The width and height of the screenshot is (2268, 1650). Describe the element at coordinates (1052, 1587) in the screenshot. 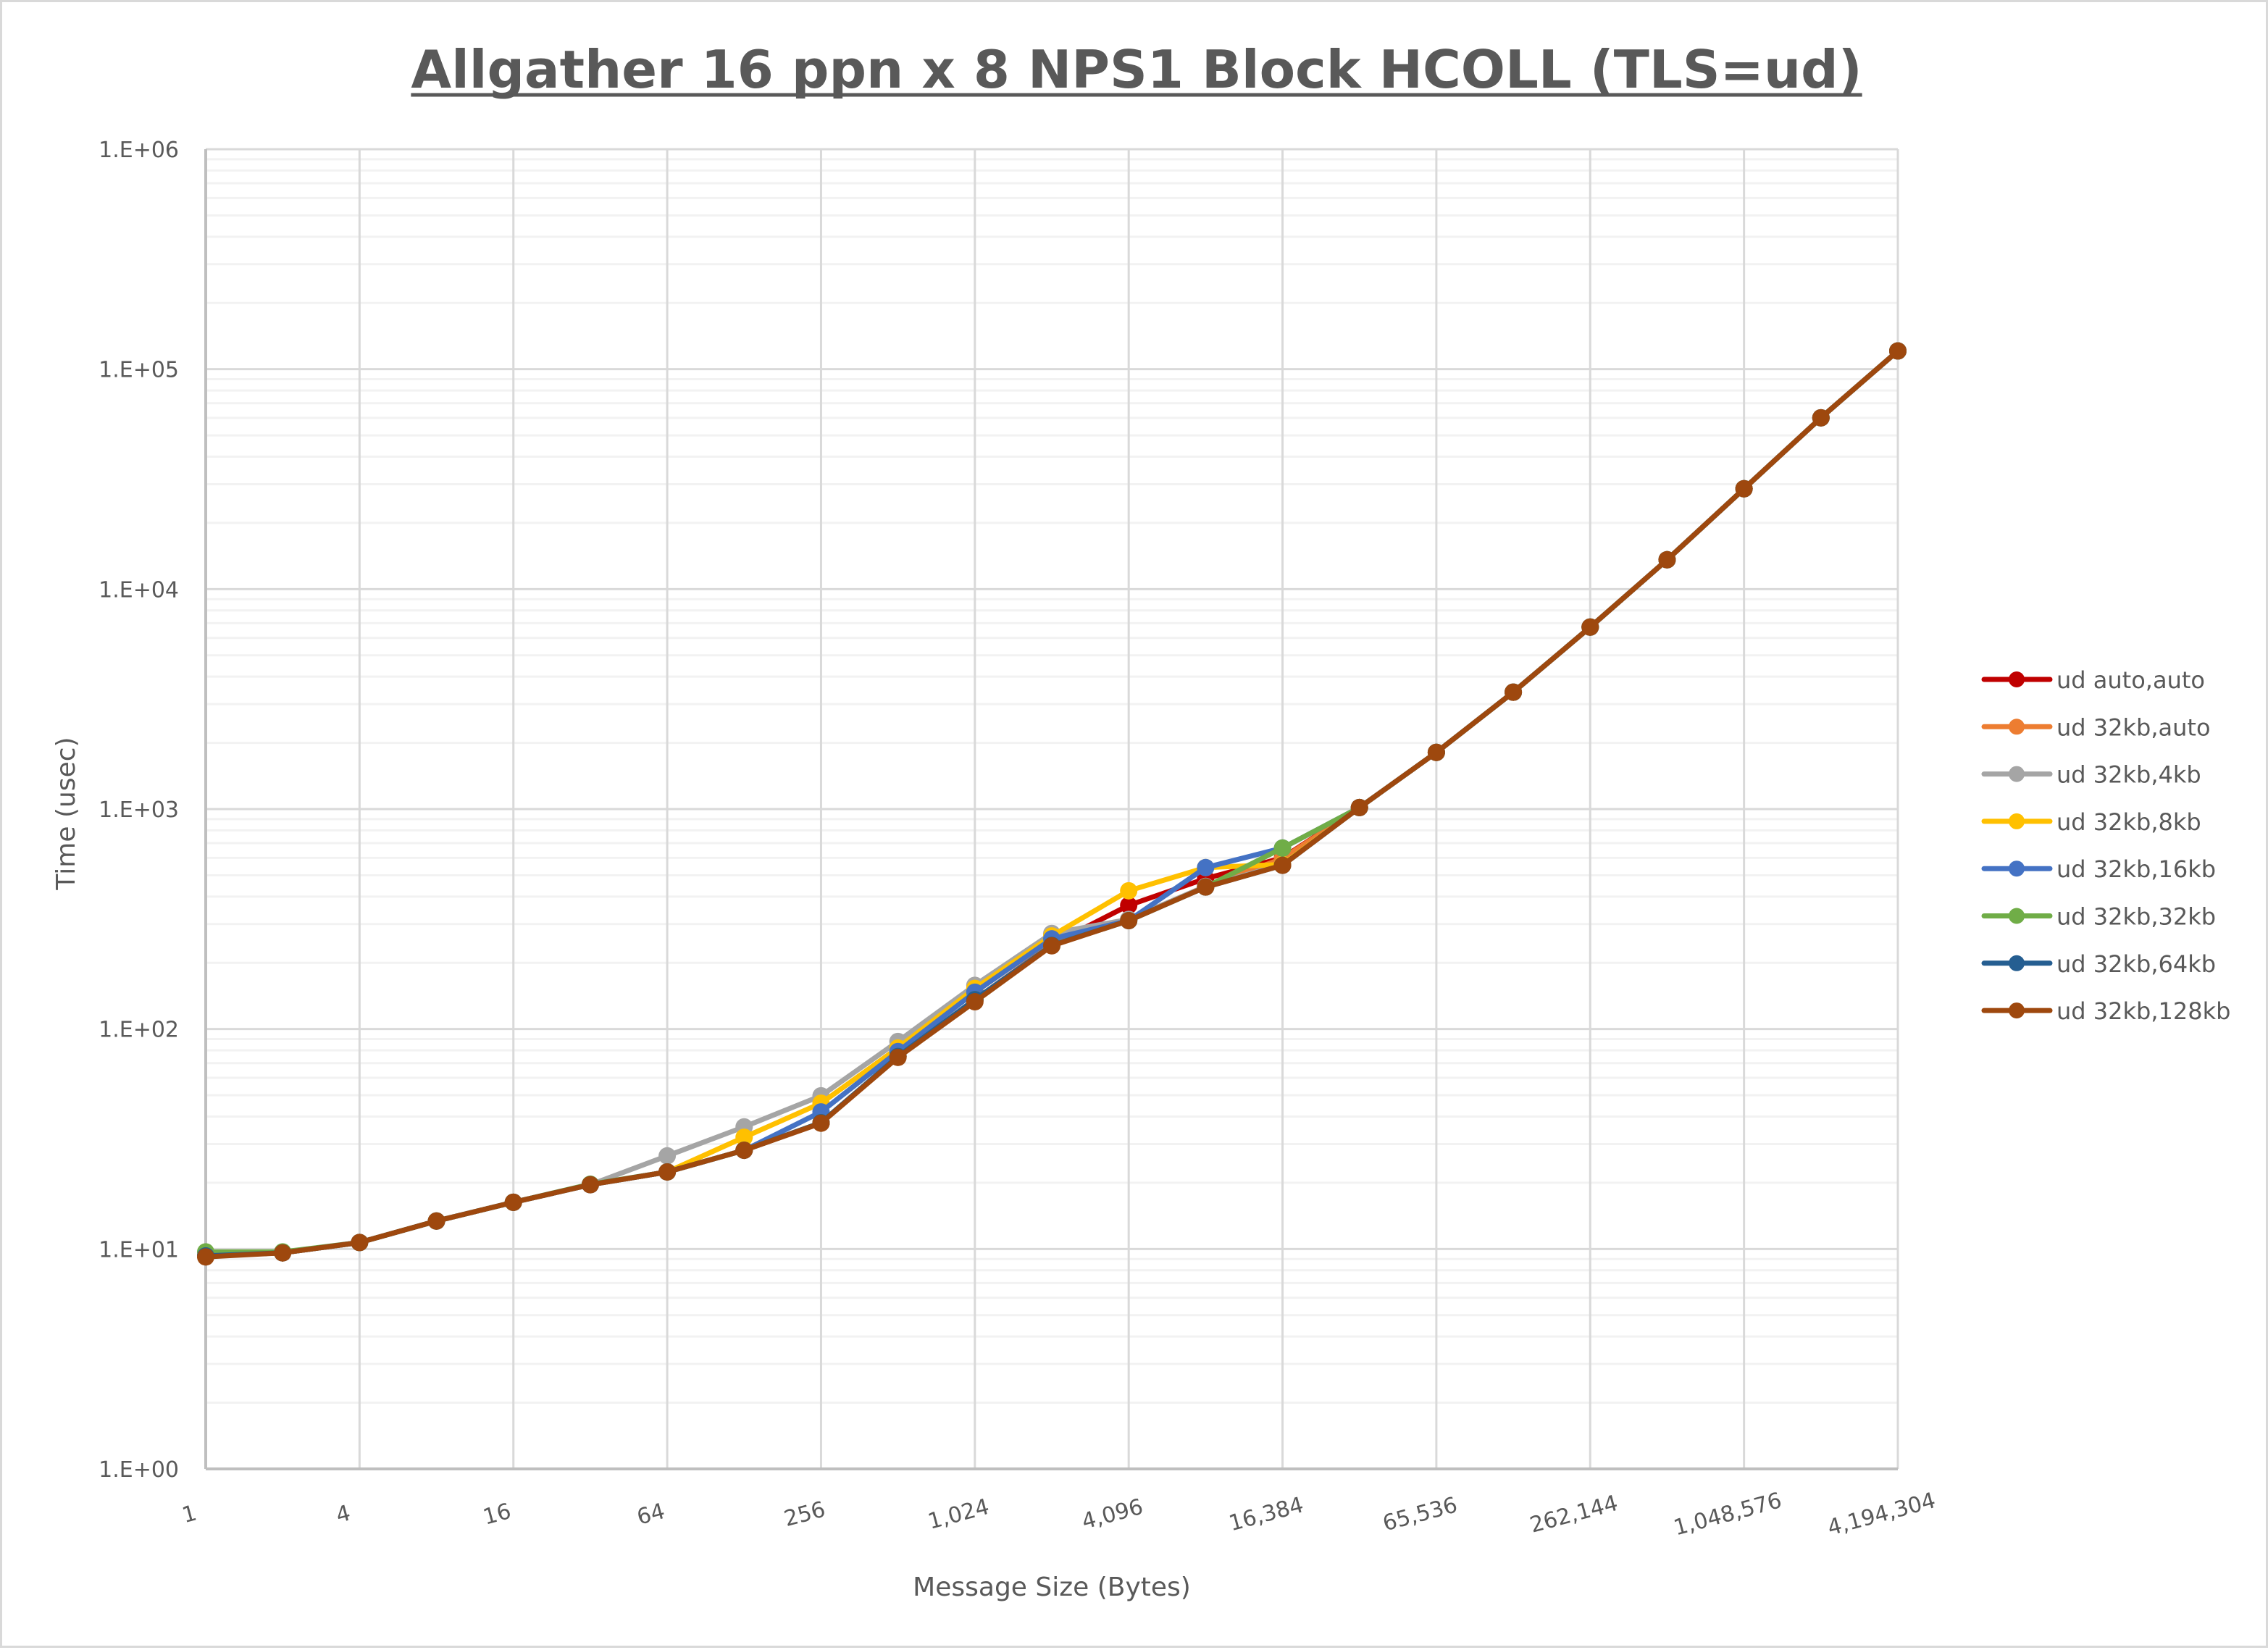

I see `x-axis-title: Message Size (Bytes)` at that location.